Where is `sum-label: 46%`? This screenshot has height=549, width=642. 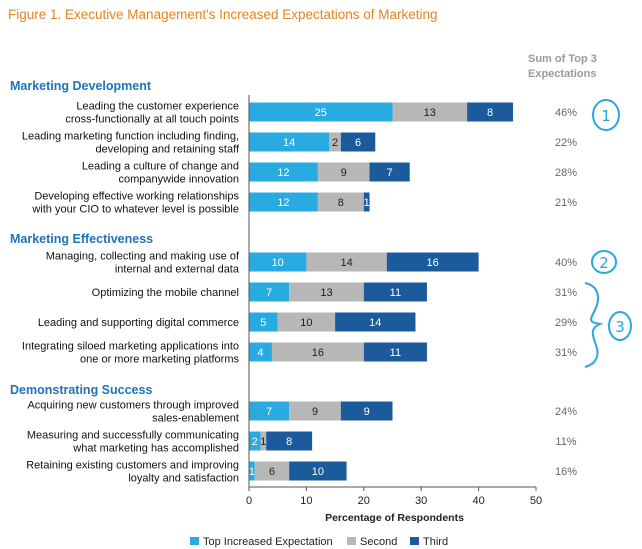
sum-label: 46% is located at coordinates (566, 113).